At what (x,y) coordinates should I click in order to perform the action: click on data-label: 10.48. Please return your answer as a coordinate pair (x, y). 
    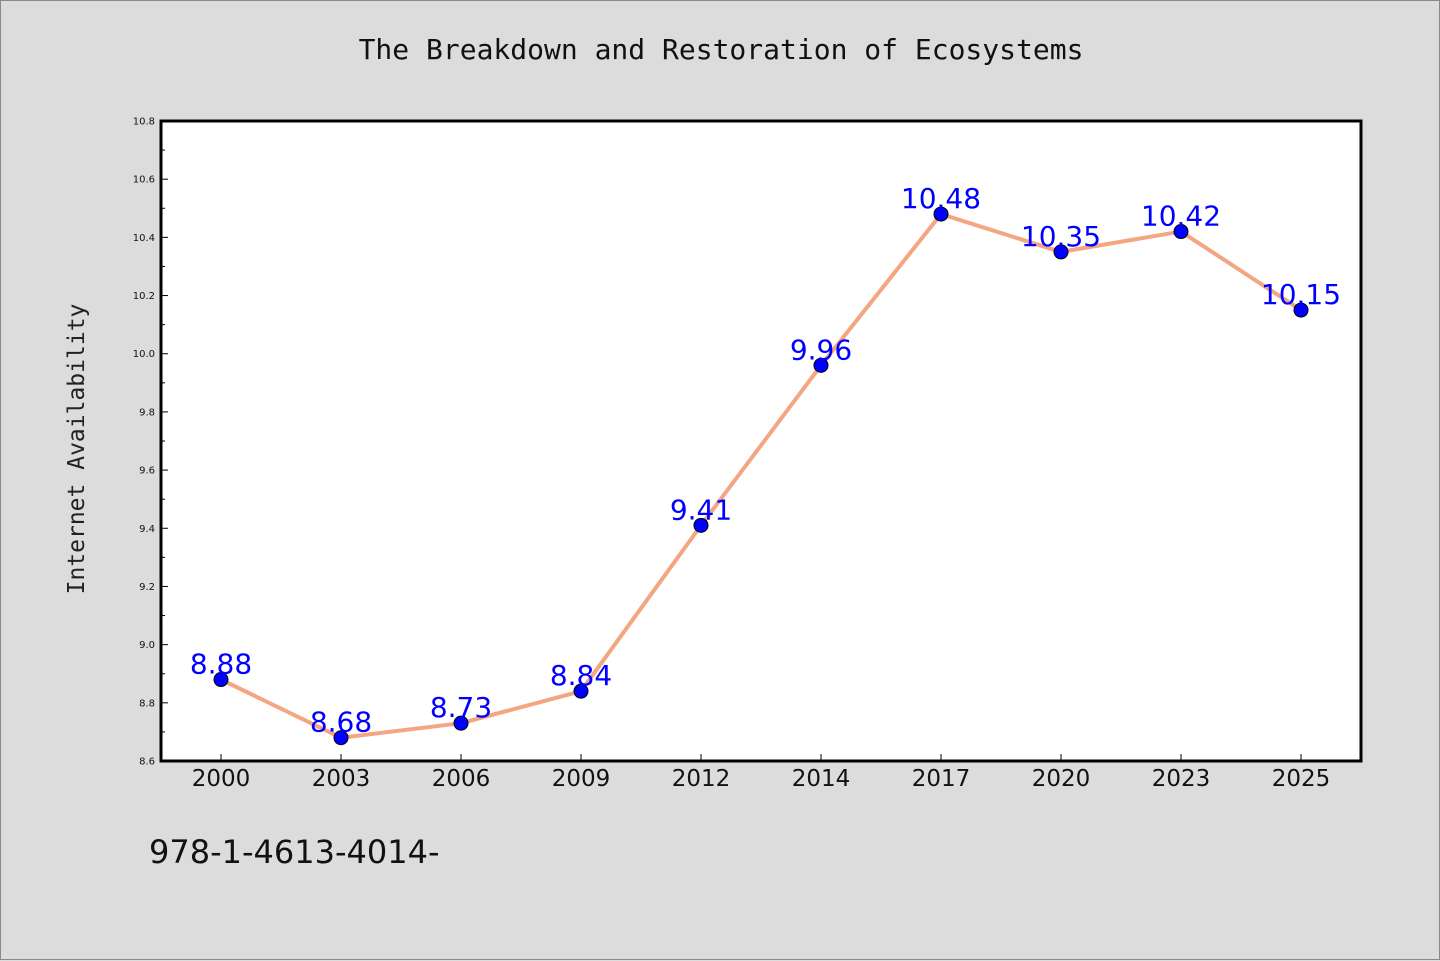
    Looking at the image, I should click on (941, 198).